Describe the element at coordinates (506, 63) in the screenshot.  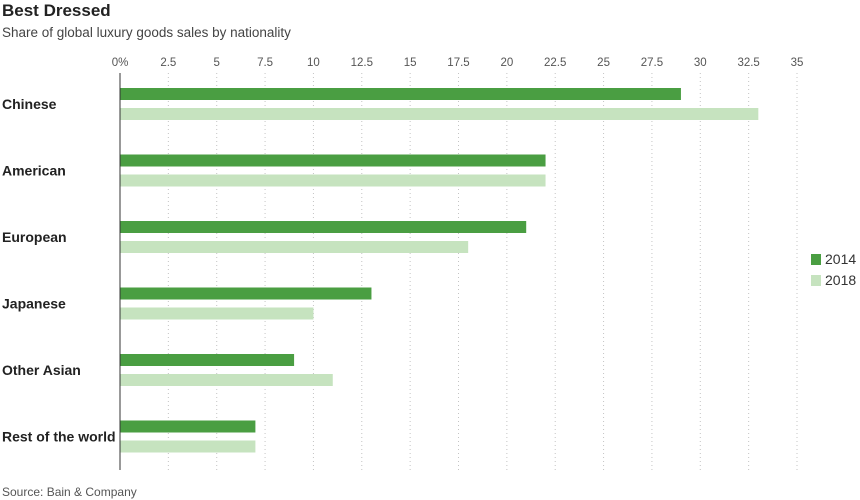
I see `x-tick-label: 20` at that location.